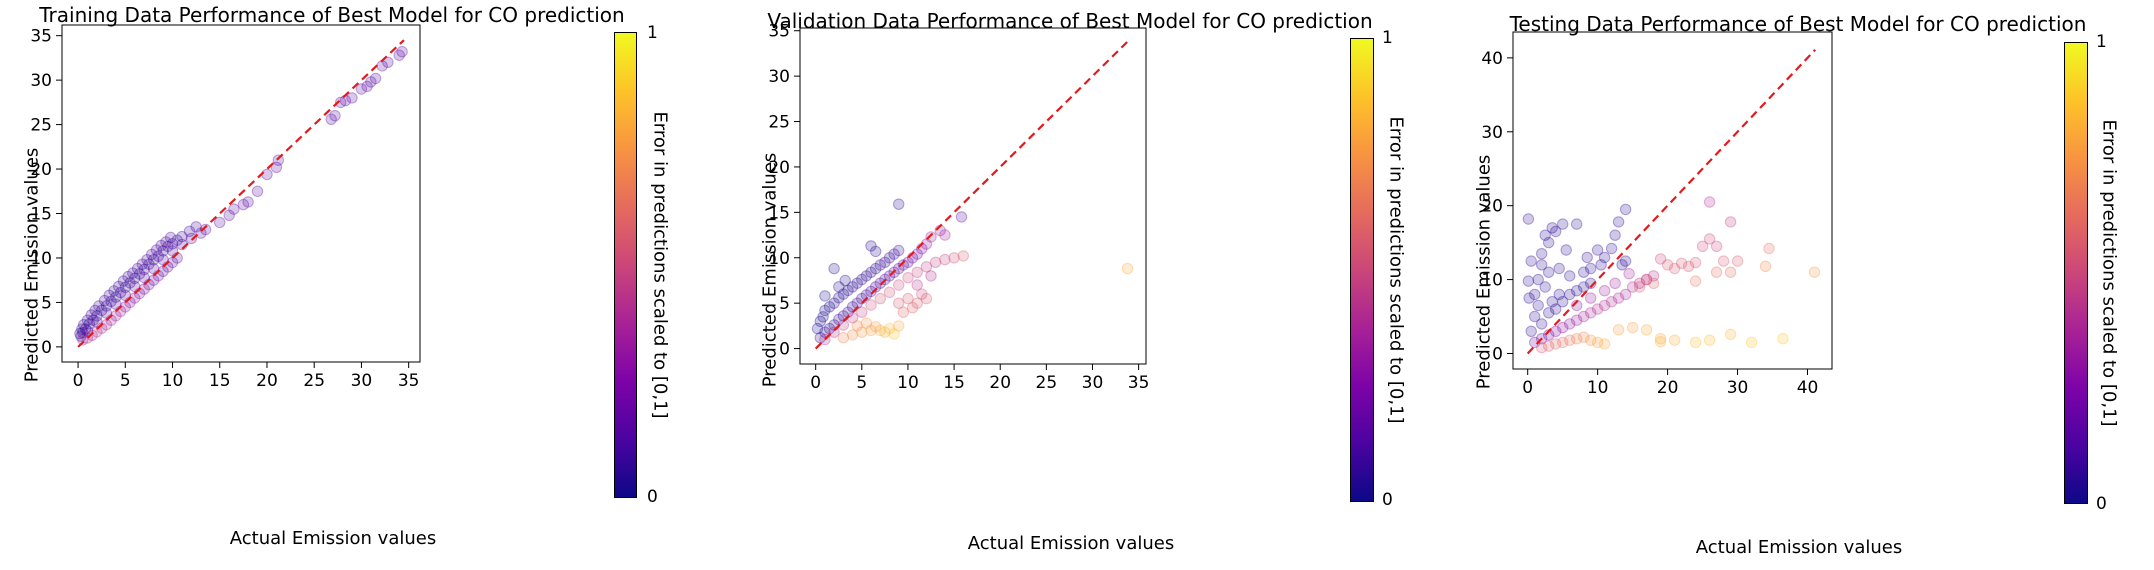  Describe the element at coordinates (815, 383) in the screenshot. I see `x-tick-label: 0` at that location.